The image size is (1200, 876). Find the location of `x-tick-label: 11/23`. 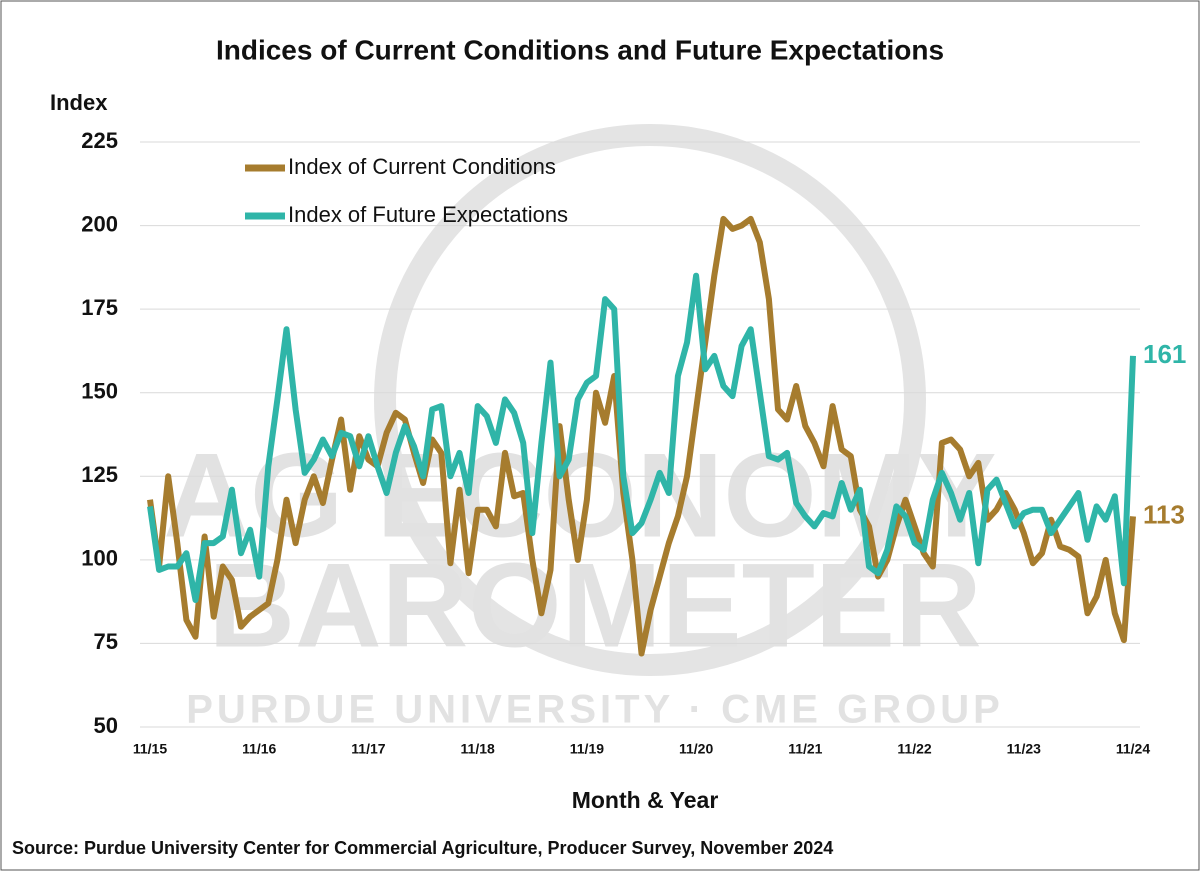

x-tick-label: 11/23 is located at coordinates (1024, 749).